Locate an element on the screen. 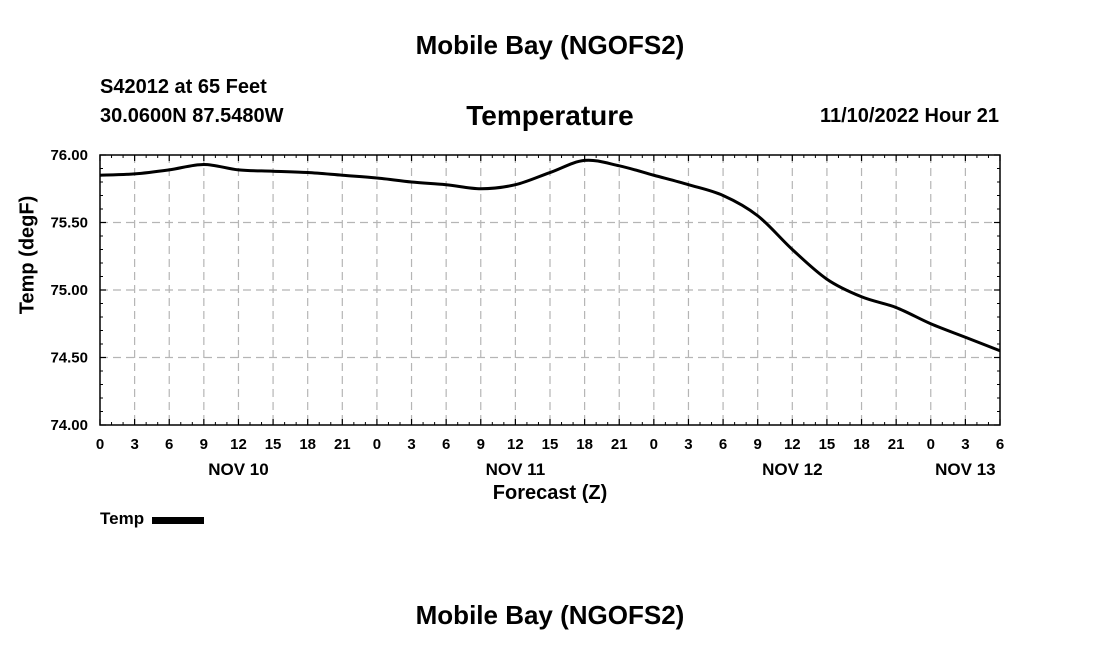  legend-swatch is located at coordinates (178, 520).